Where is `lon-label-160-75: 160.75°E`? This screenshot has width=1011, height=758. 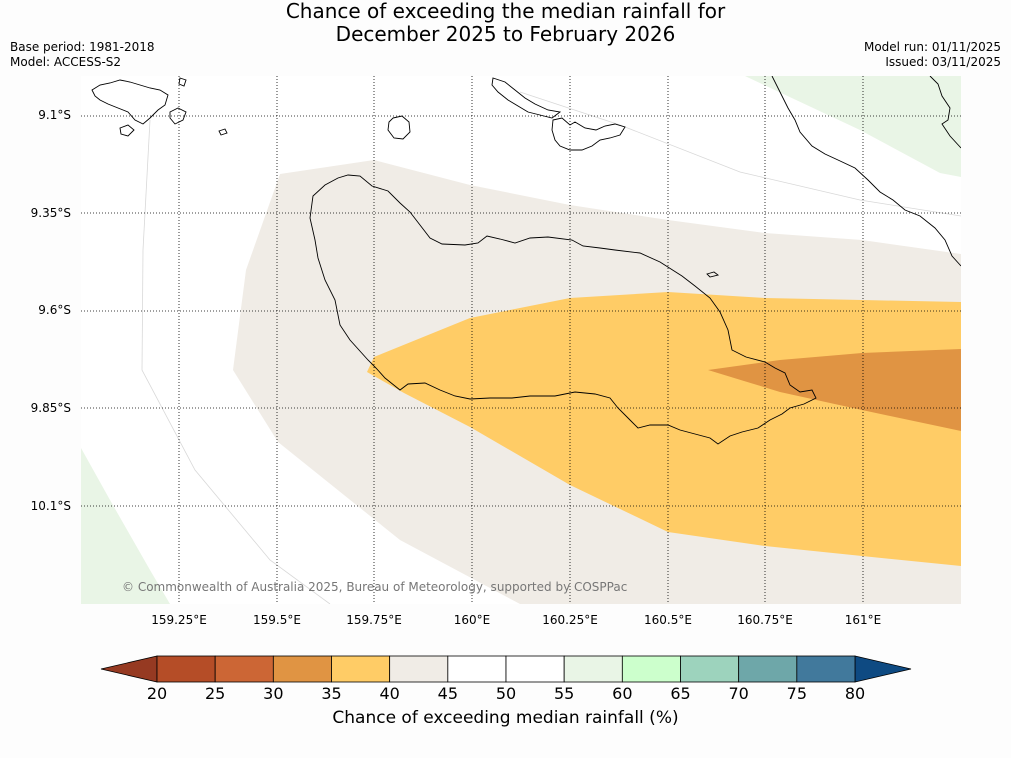 lon-label-160-75: 160.75°E is located at coordinates (765, 620).